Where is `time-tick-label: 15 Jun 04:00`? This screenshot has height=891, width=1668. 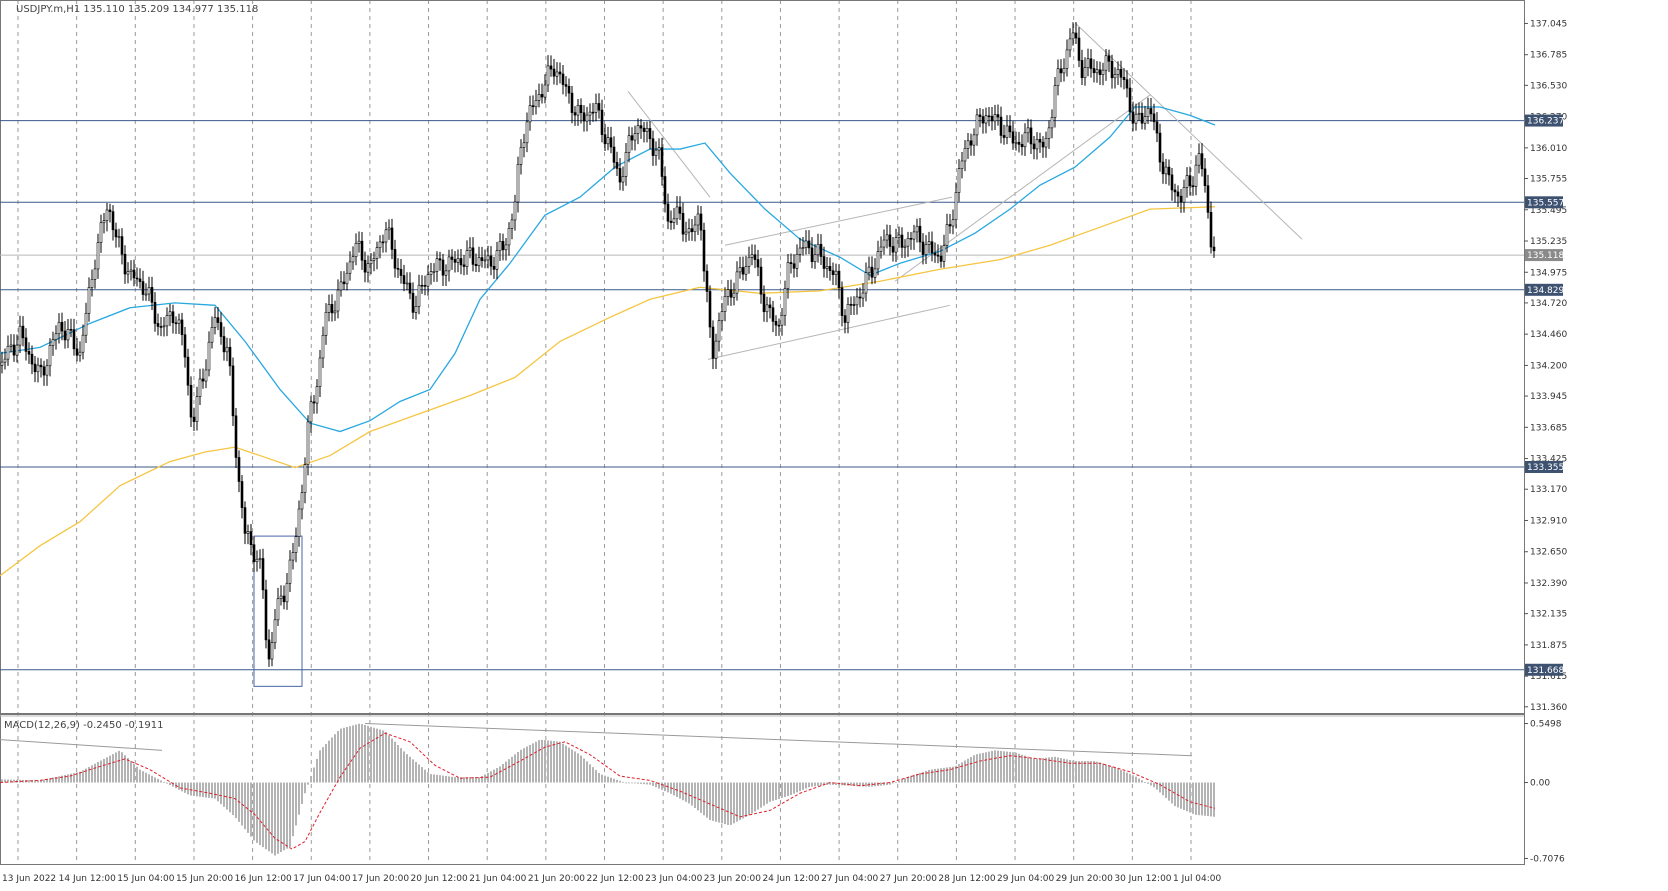
time-tick-label: 15 Jun 04:00 is located at coordinates (145, 879).